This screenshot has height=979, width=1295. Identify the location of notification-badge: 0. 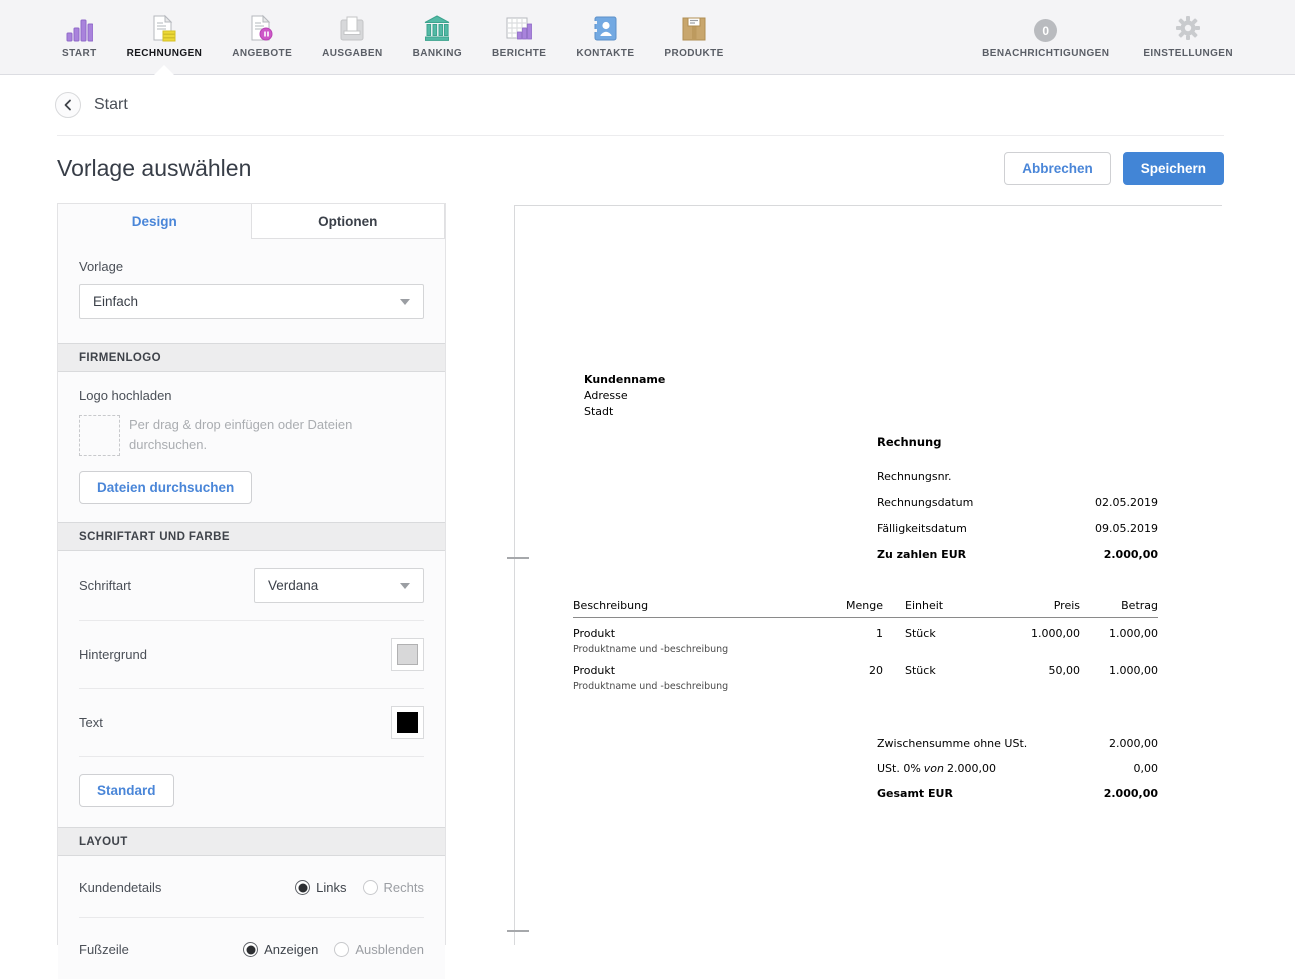
(1046, 27).